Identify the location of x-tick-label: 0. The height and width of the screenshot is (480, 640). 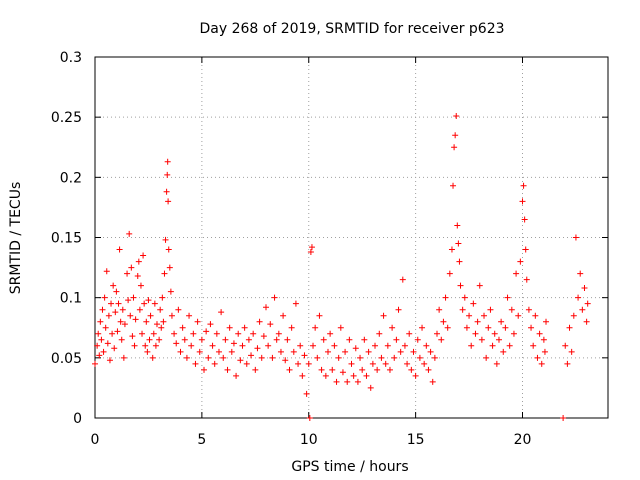
(95, 440).